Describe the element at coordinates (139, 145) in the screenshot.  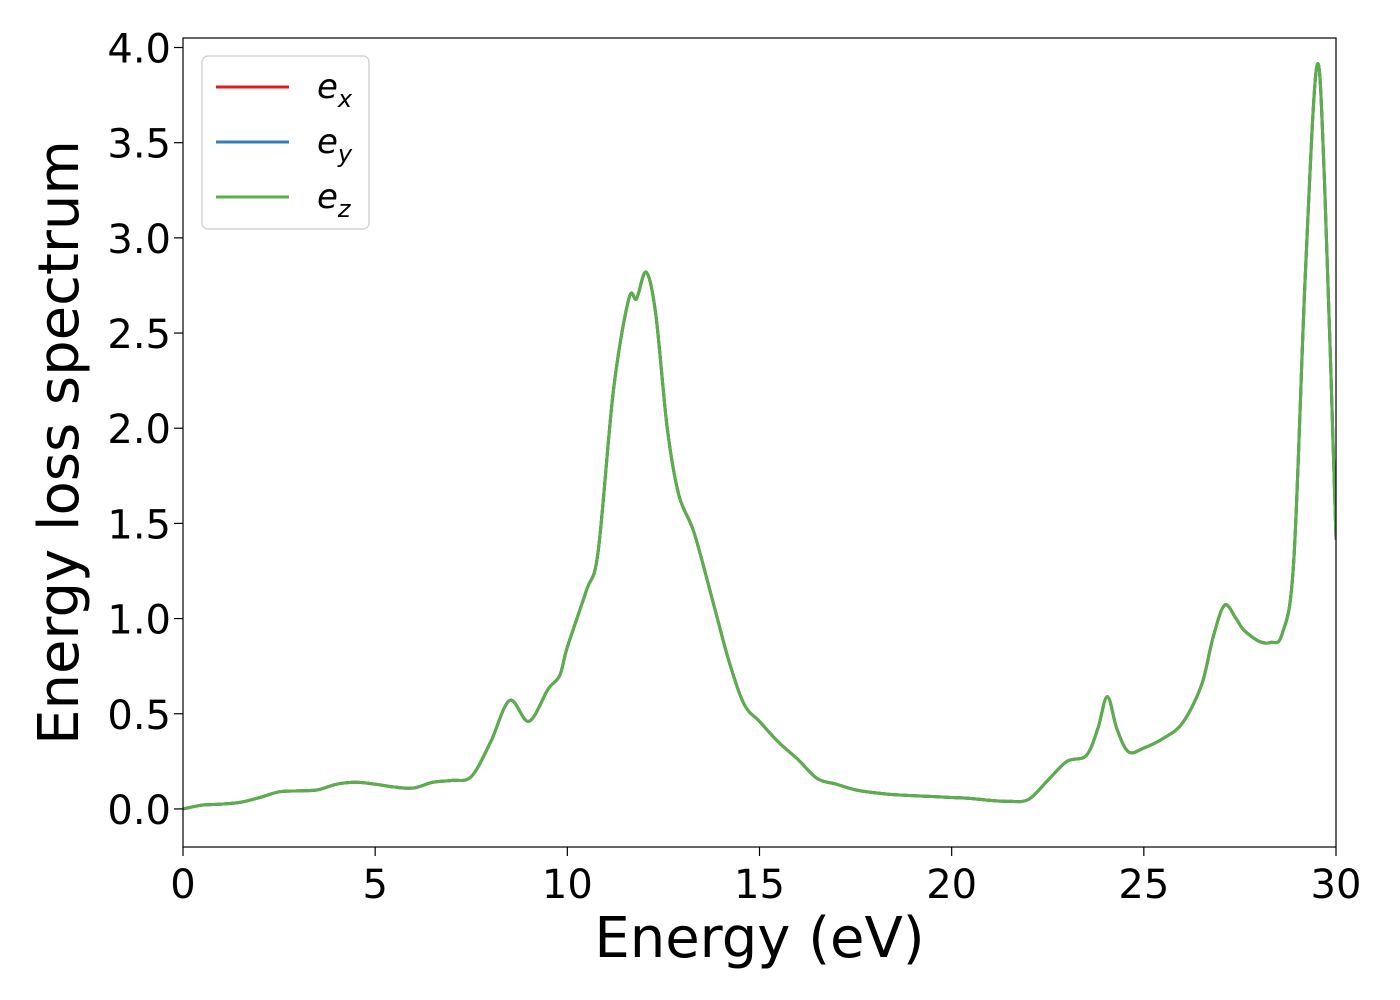
I see `y-tick-label: 3.5` at that location.